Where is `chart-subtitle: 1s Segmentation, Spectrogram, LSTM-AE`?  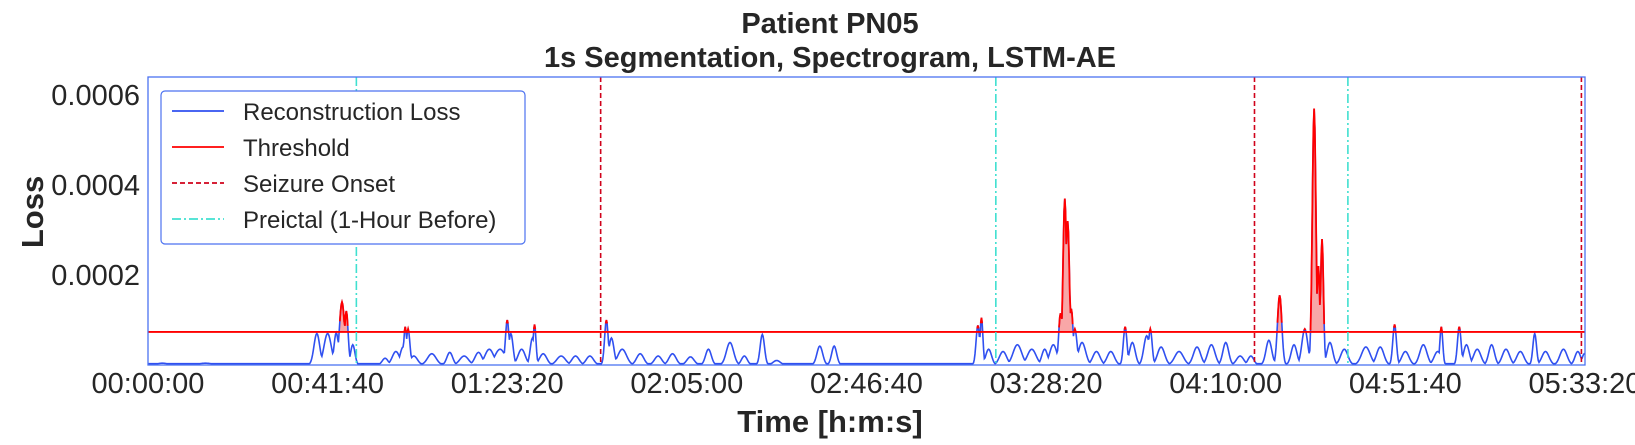
chart-subtitle: 1s Segmentation, Spectrogram, LSTM-AE is located at coordinates (830, 58).